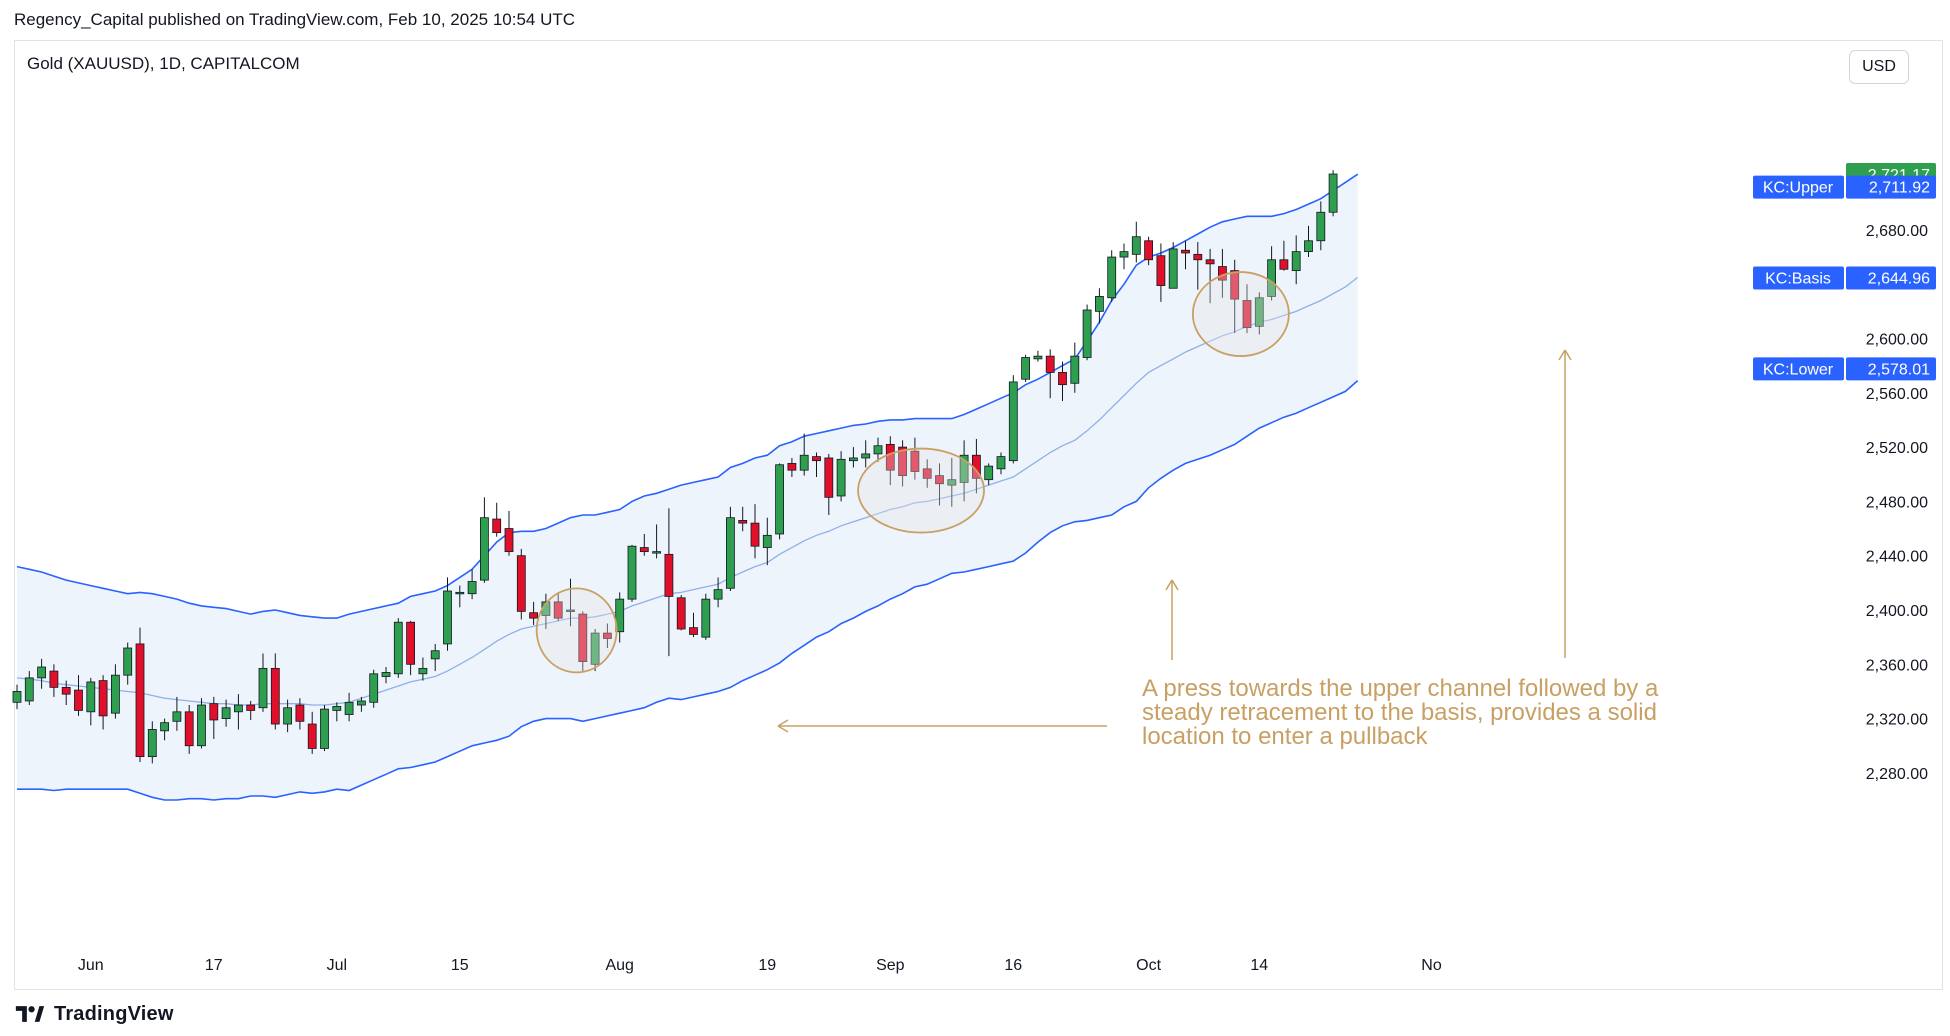 The width and height of the screenshot is (1950, 1036). I want to click on y-axis-tick-label: 2,560.00, so click(1897, 394).